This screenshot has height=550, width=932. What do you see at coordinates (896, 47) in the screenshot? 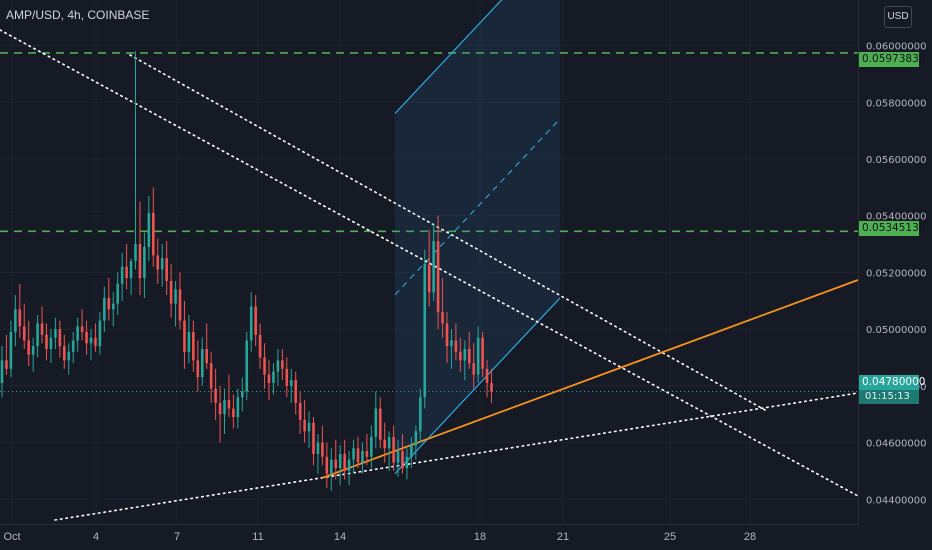
I see `price-tick-label: 0.06000000` at bounding box center [896, 47].